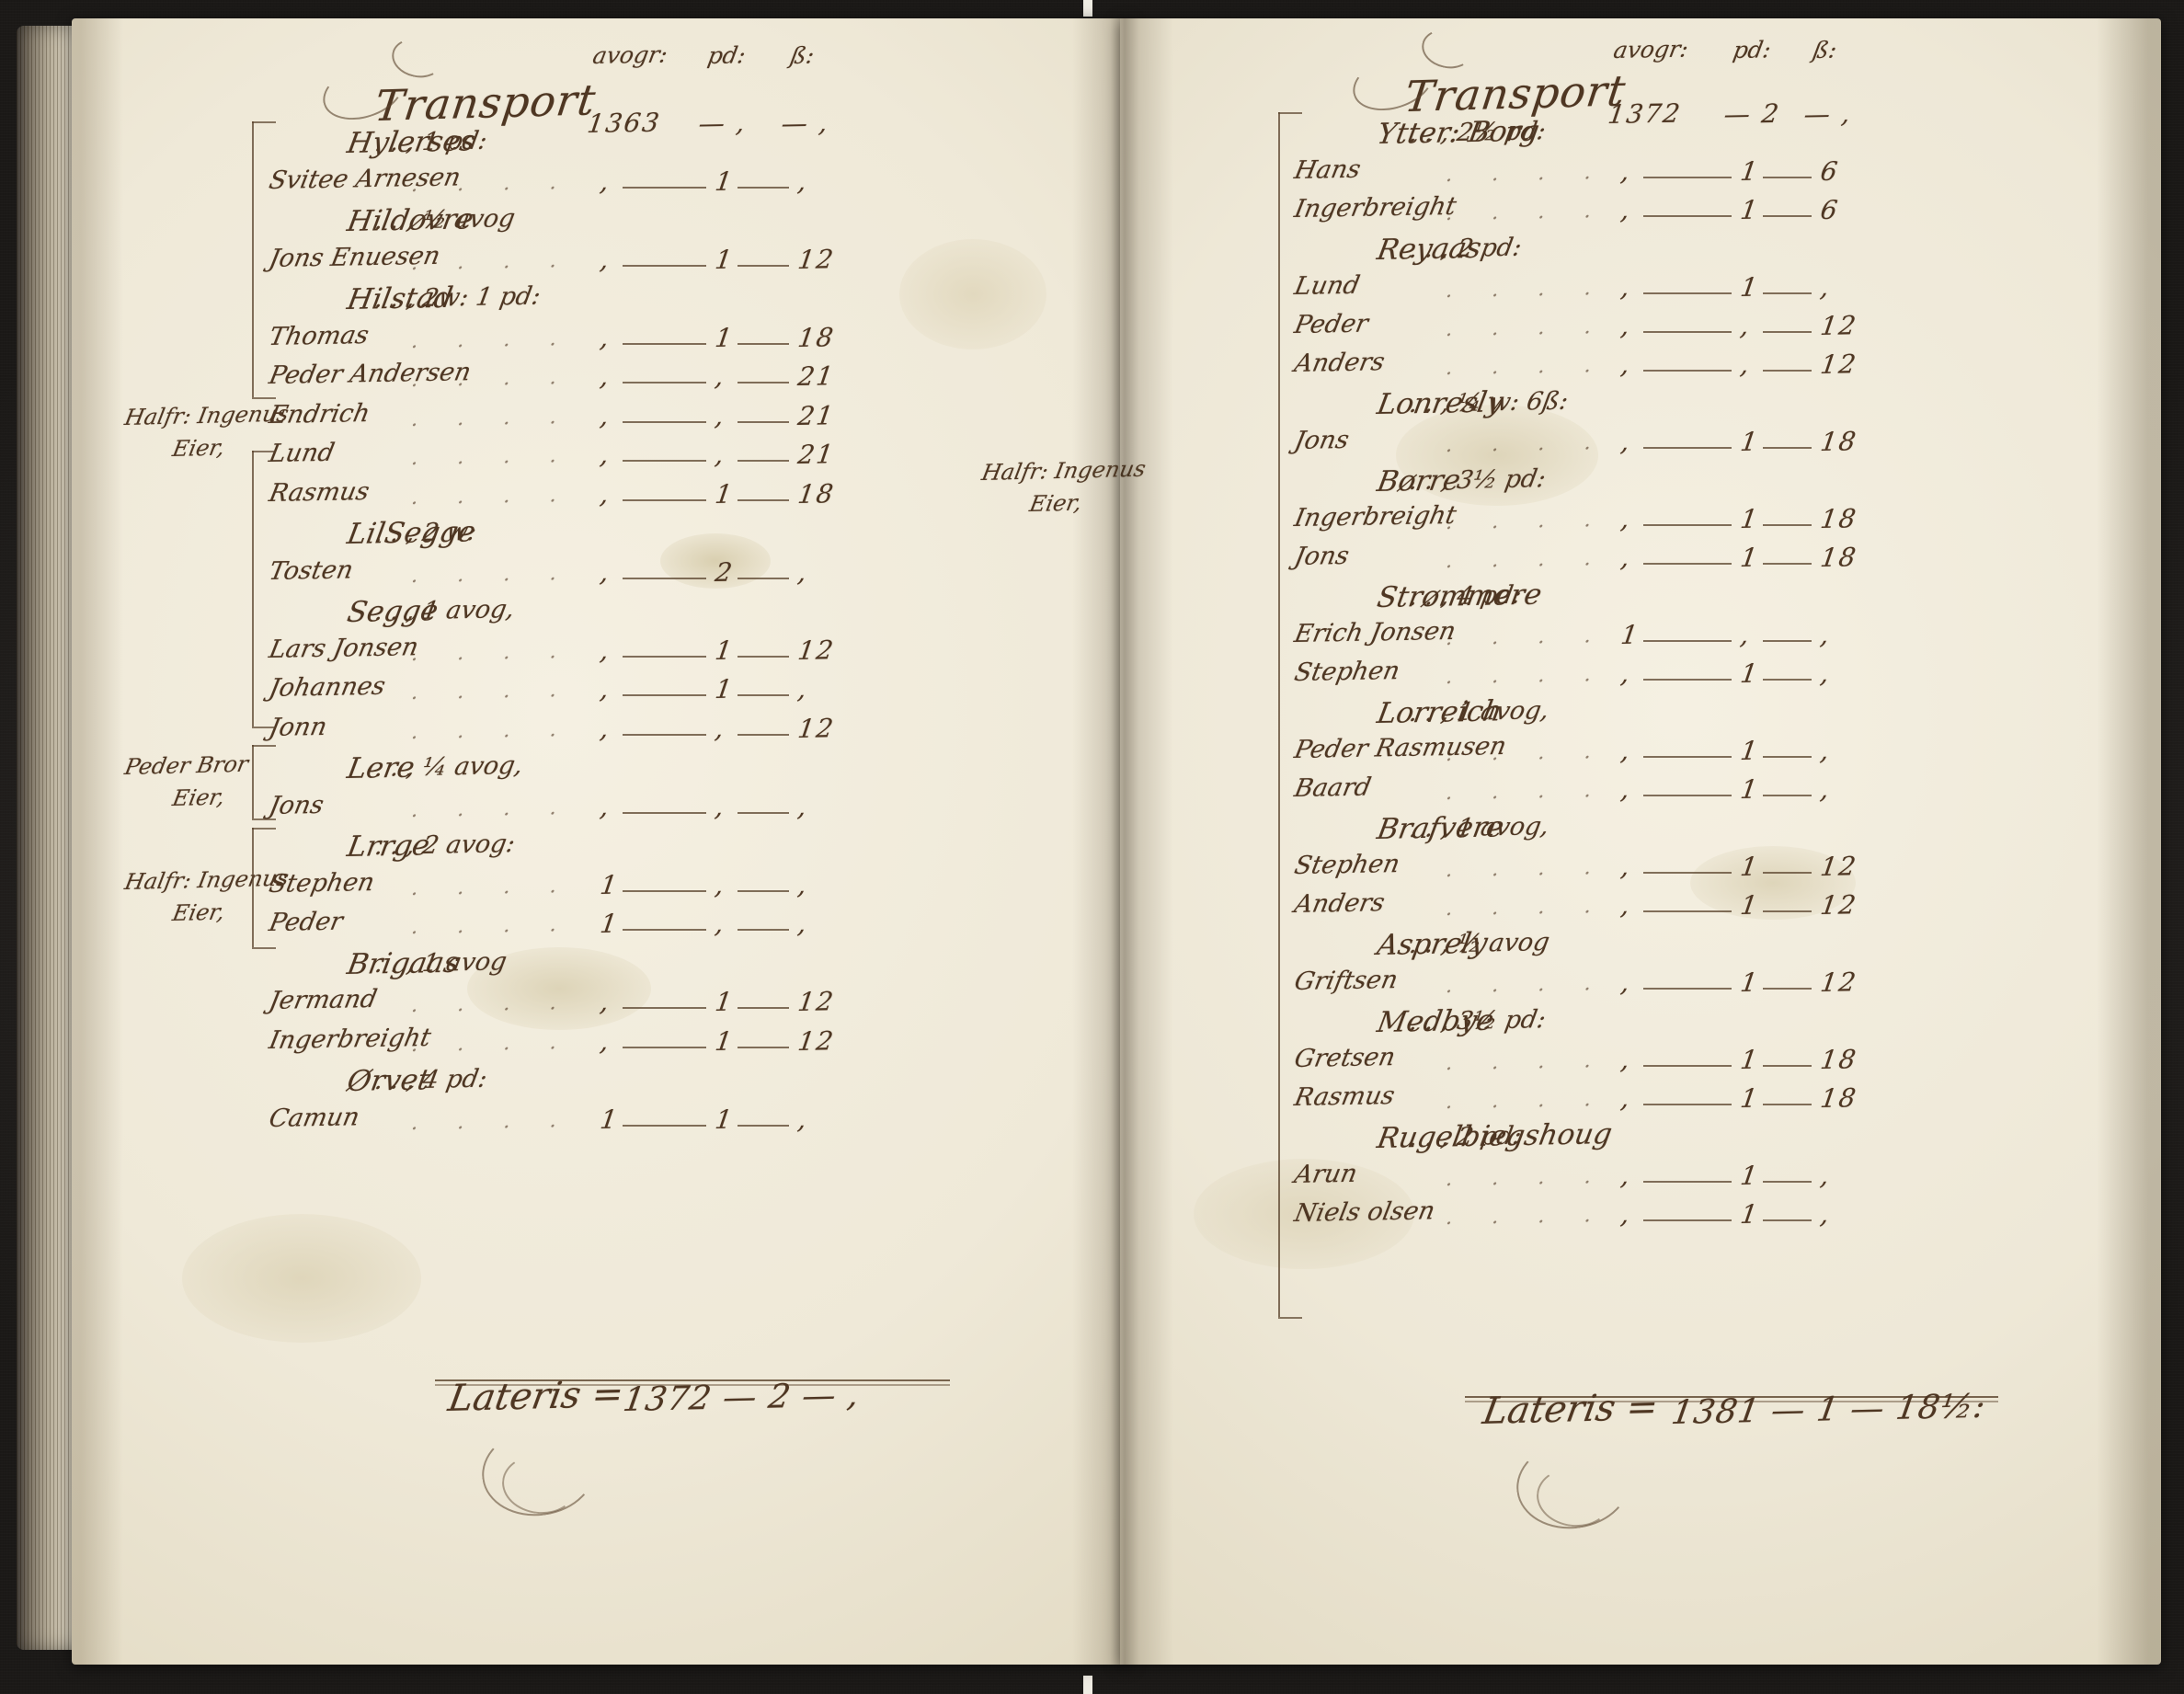 Image resolution: width=2184 pixels, height=1694 pixels. I want to click on amount-pd: ,, so click(720, 806).